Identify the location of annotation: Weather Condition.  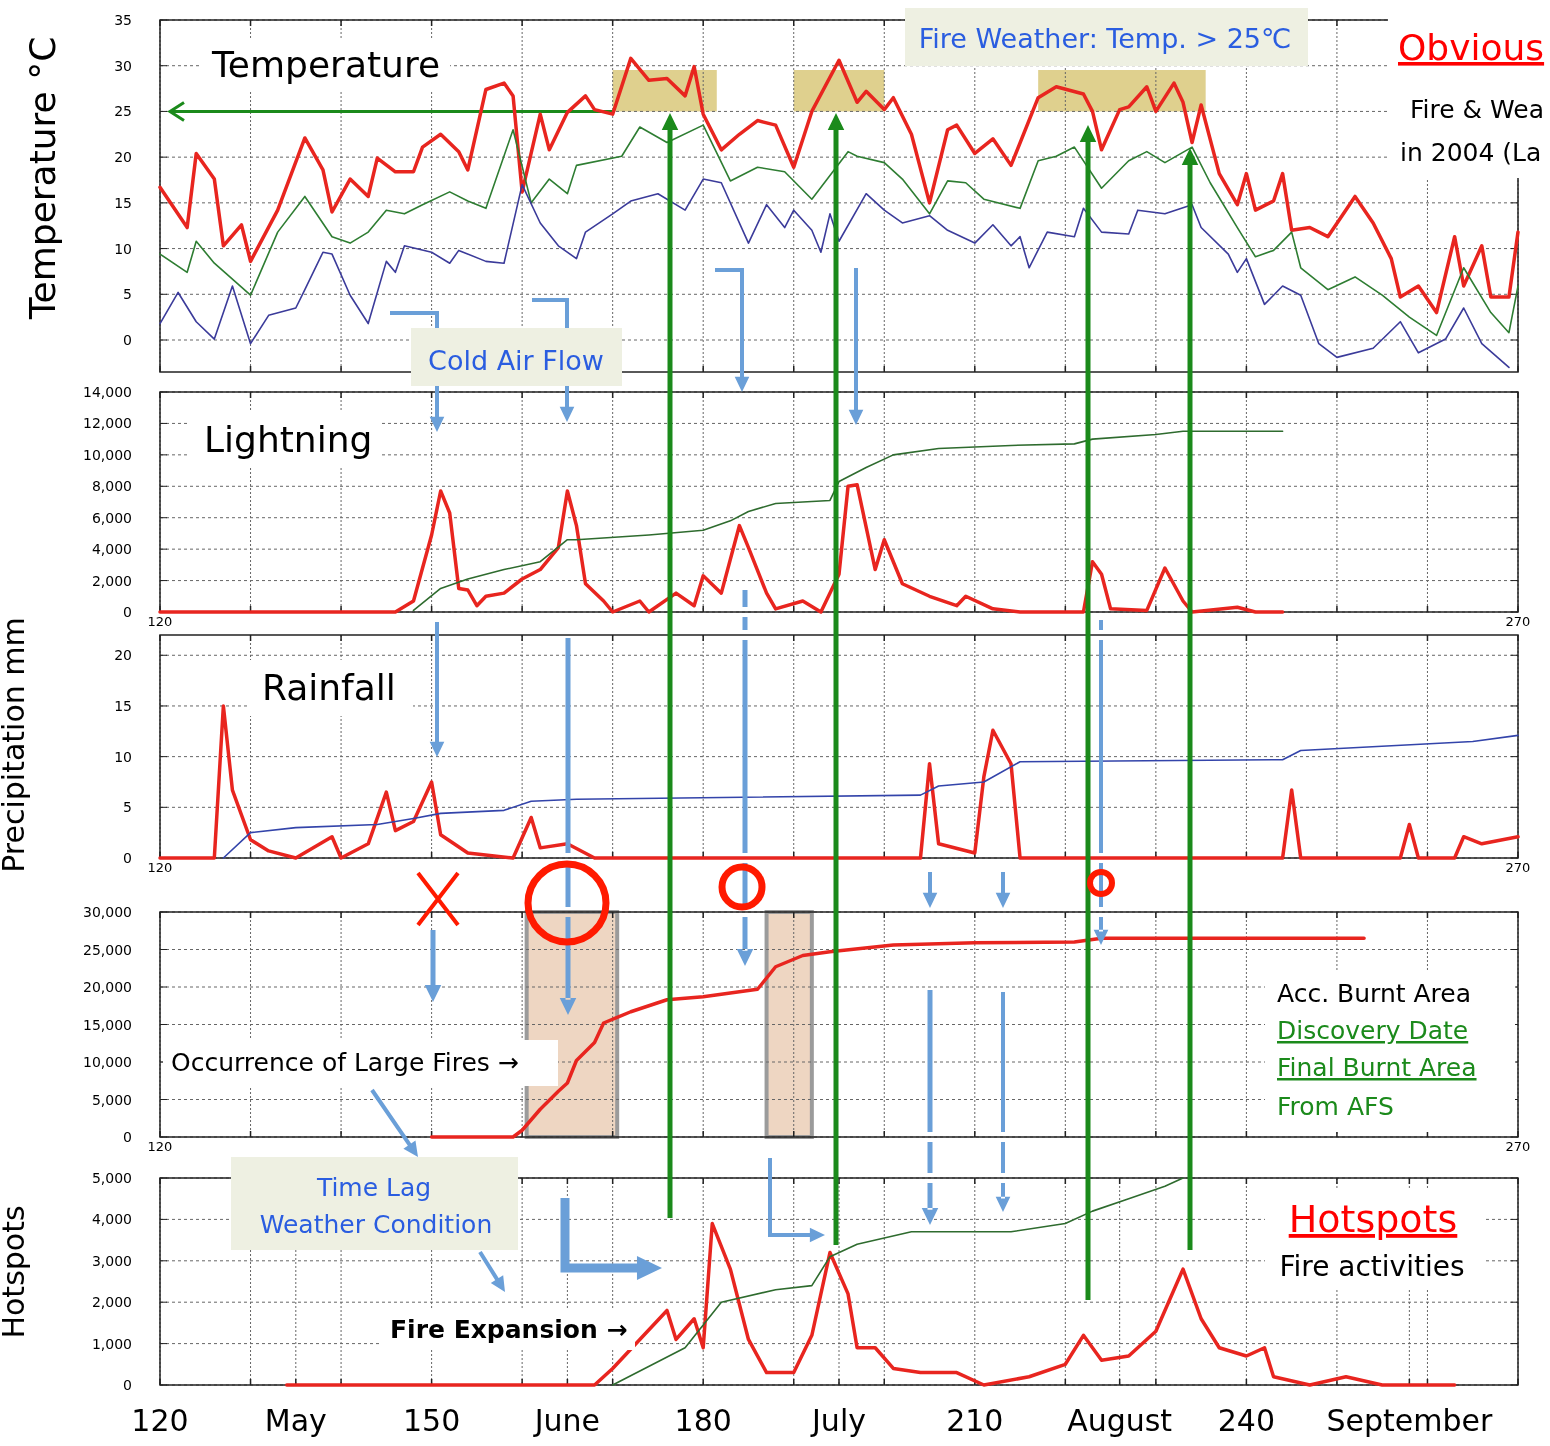
(376, 1224).